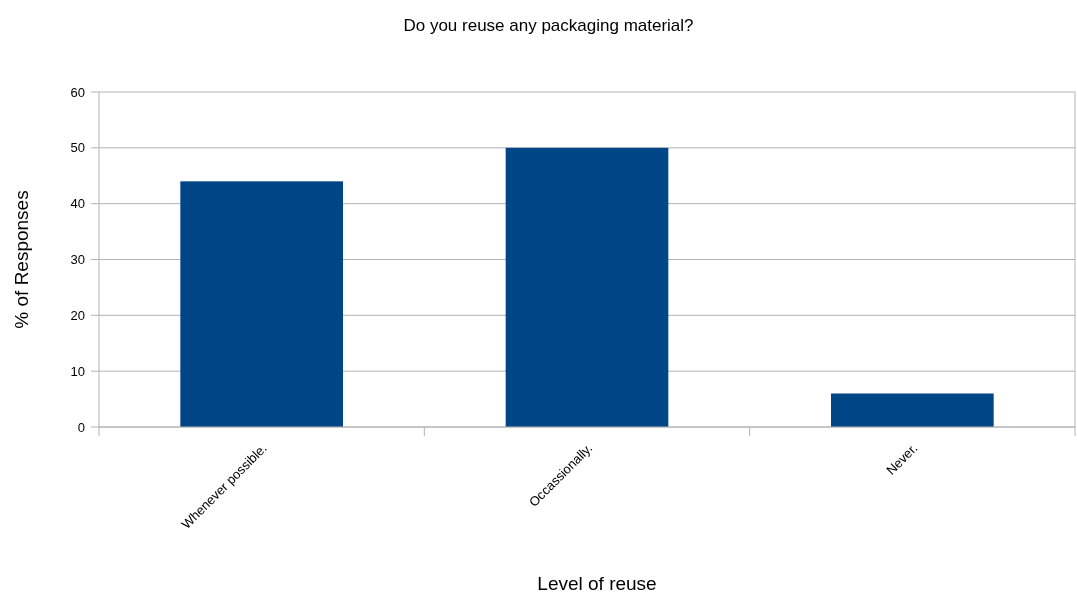  I want to click on y-tick-label: 10, so click(77, 371).